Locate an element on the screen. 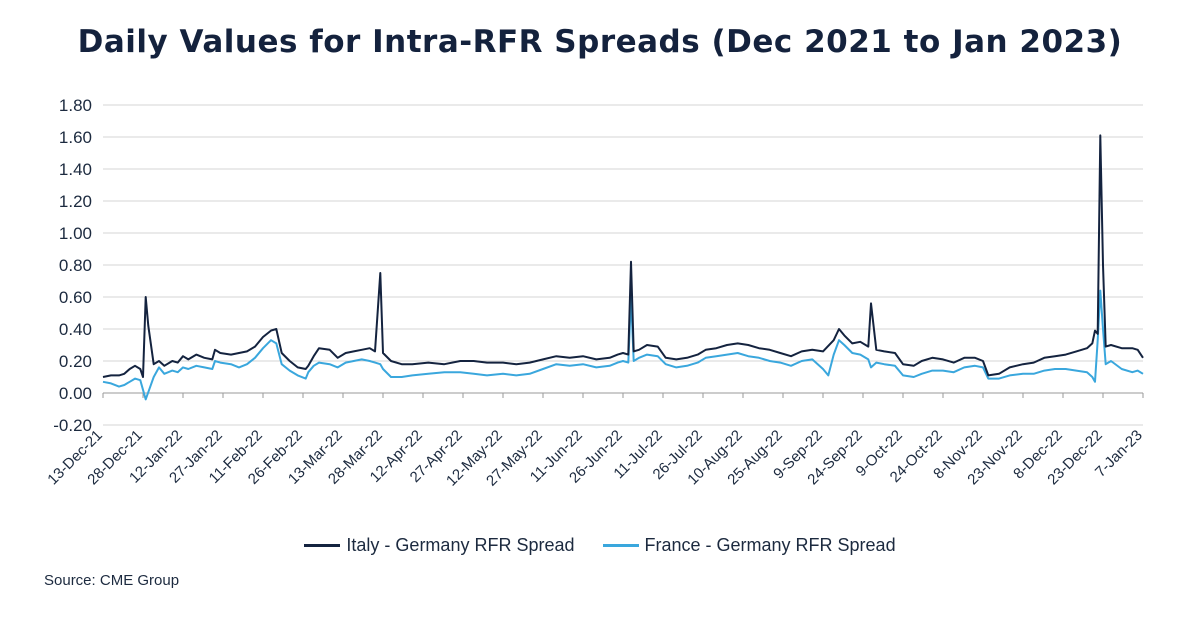  y-tick-label: 1.00 is located at coordinates (75, 233).